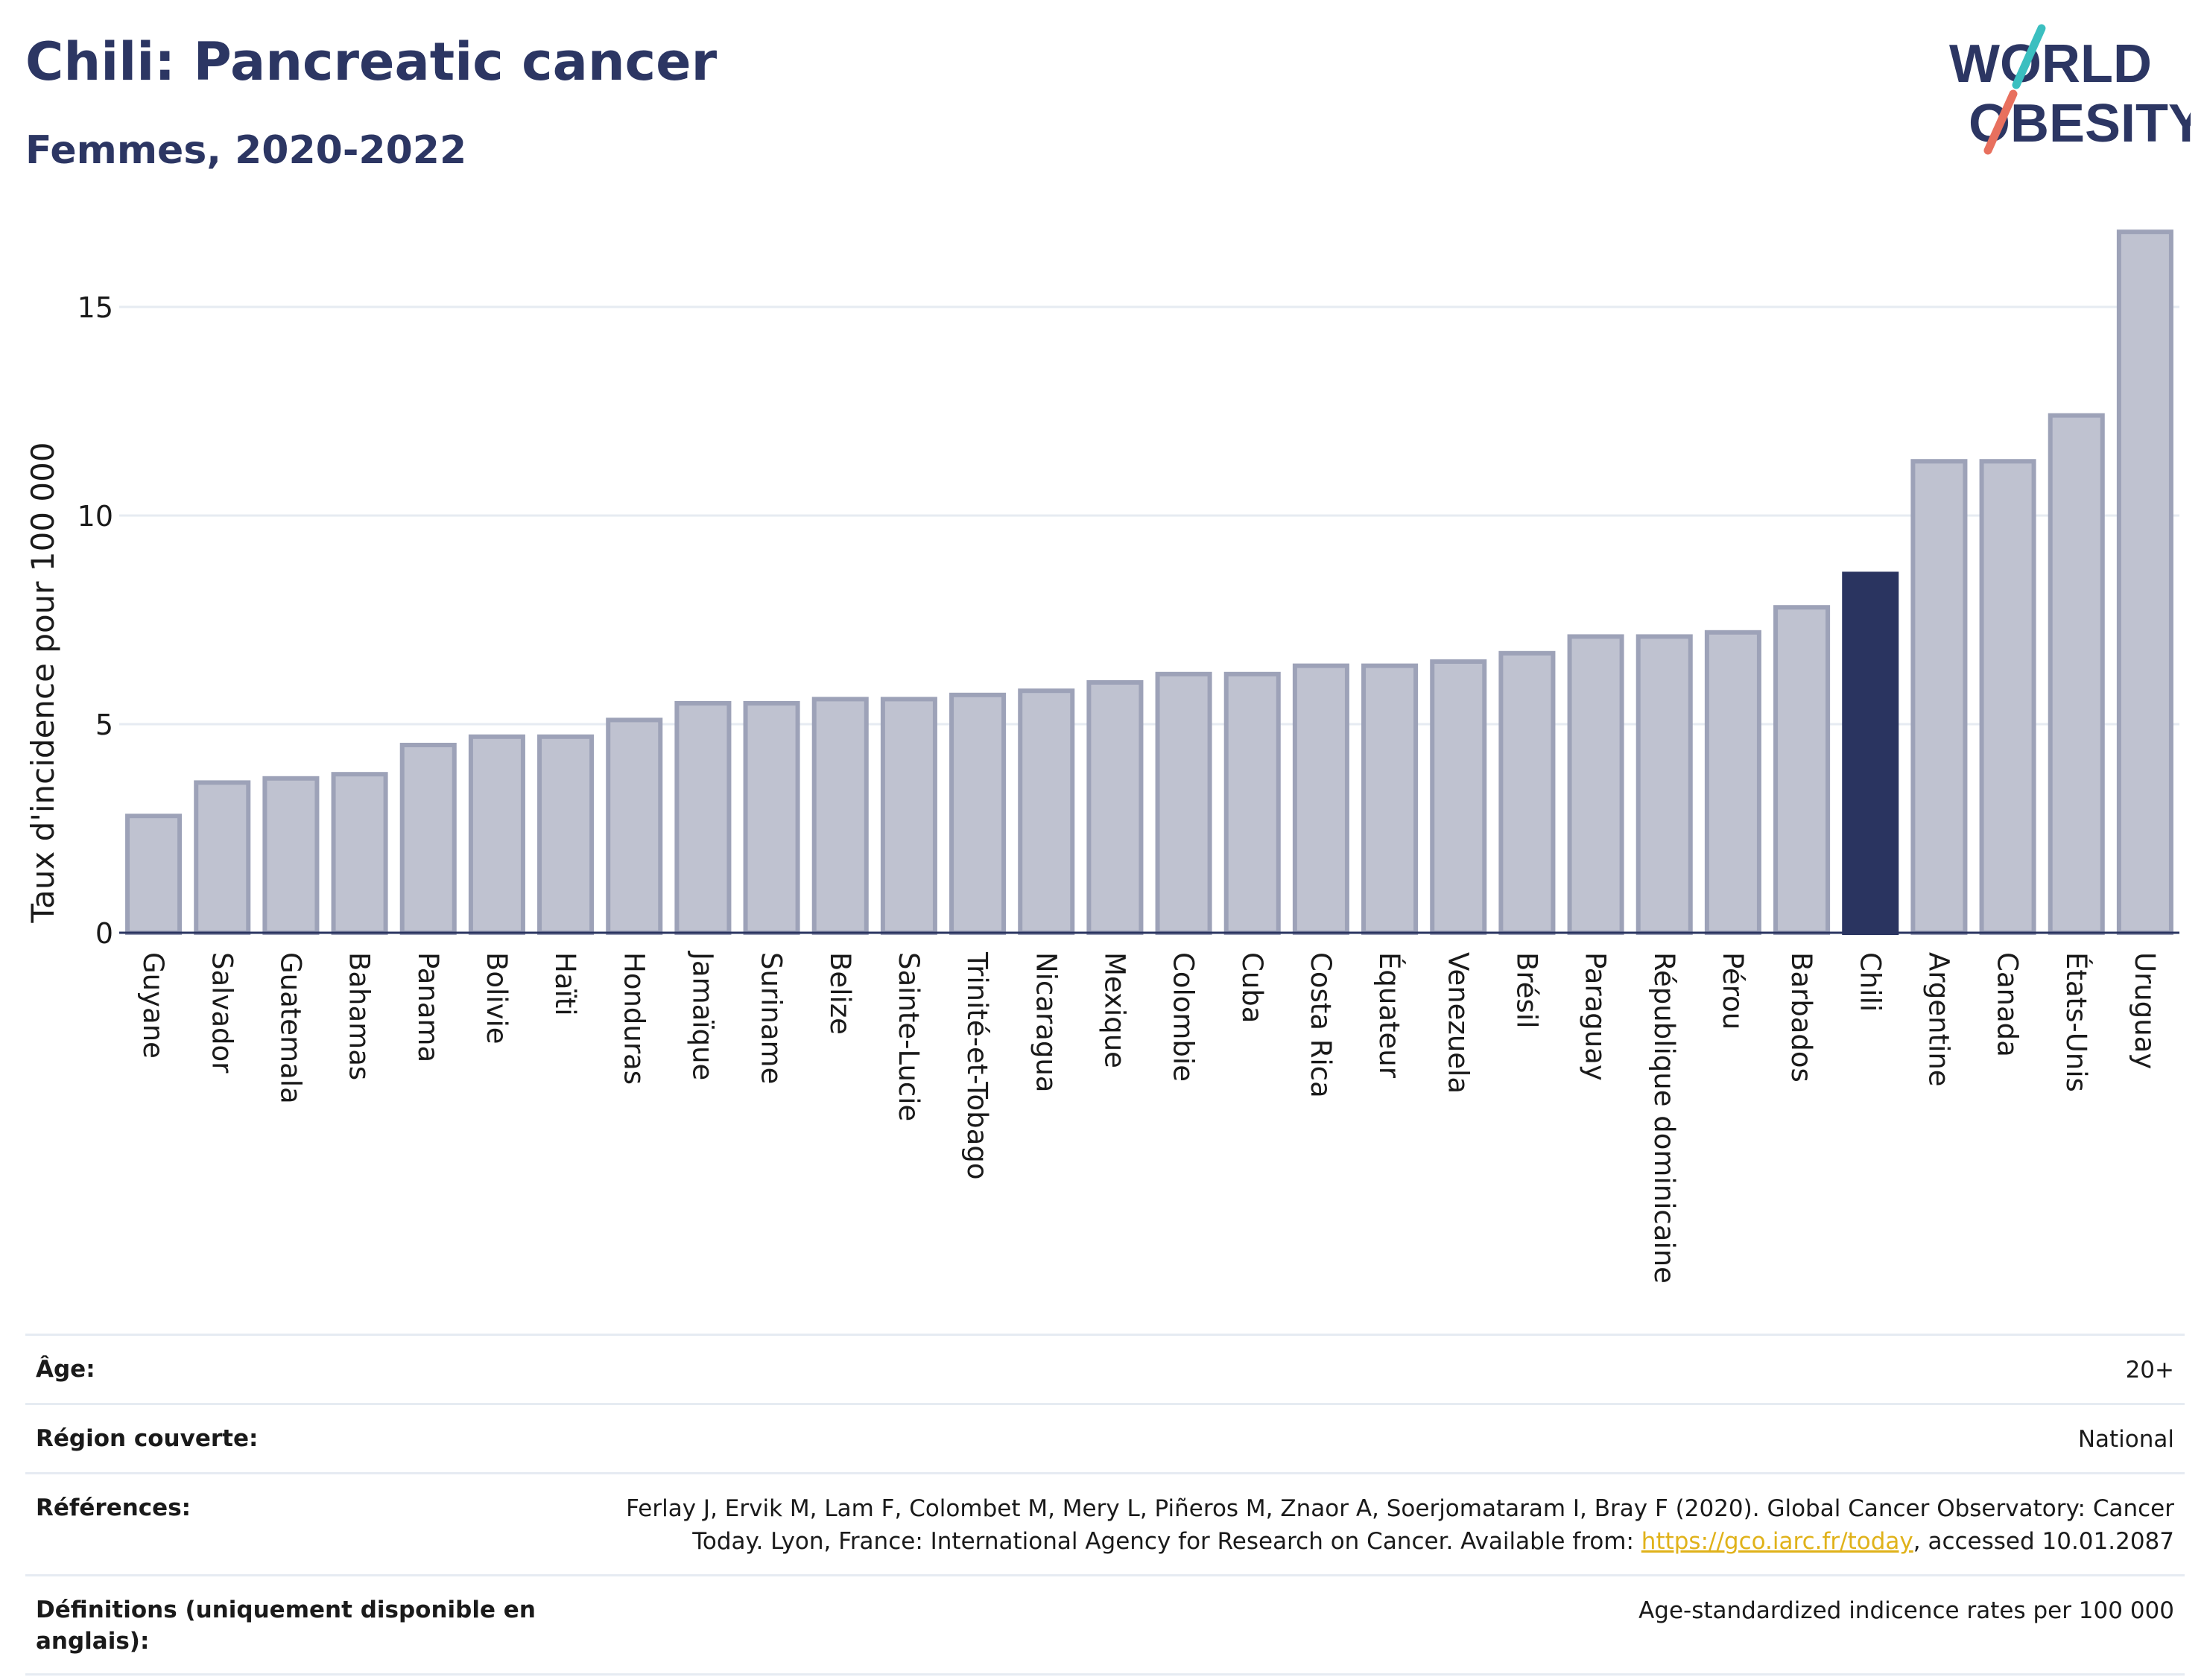 The height and width of the screenshot is (1680, 2204). I want to click on x-tick-label: Guatemala, so click(290, 1028).